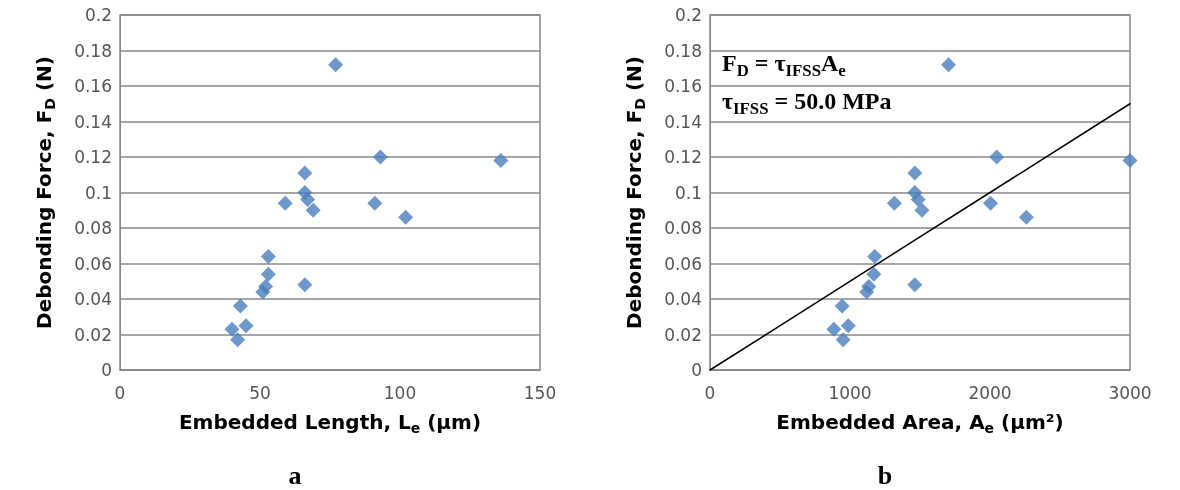  I want to click on text: a, so click(295, 475).